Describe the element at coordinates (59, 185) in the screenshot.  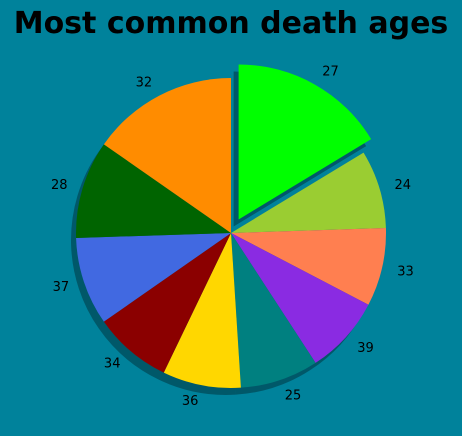
I see `slice-label-28: 28` at that location.